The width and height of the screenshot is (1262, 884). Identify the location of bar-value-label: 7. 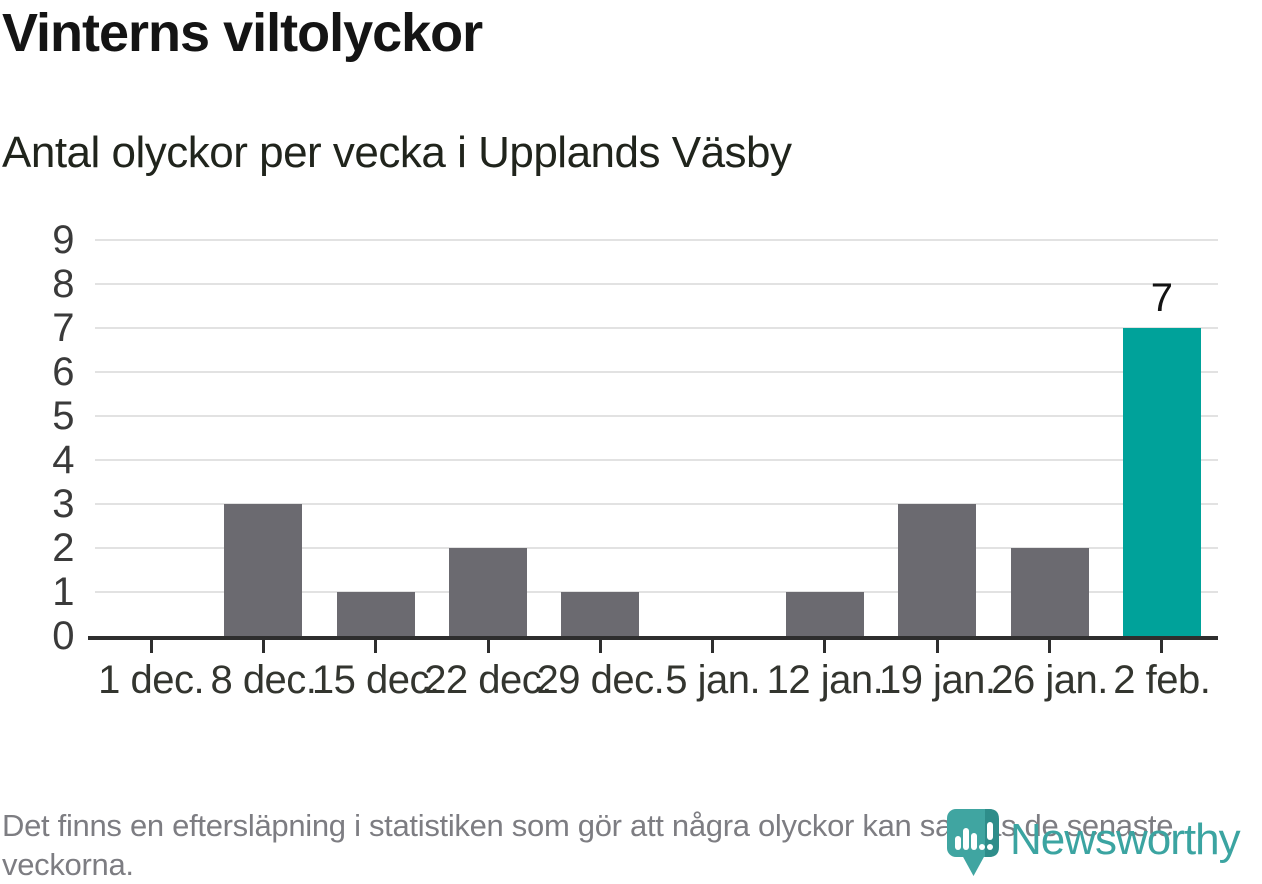
(1161, 298).